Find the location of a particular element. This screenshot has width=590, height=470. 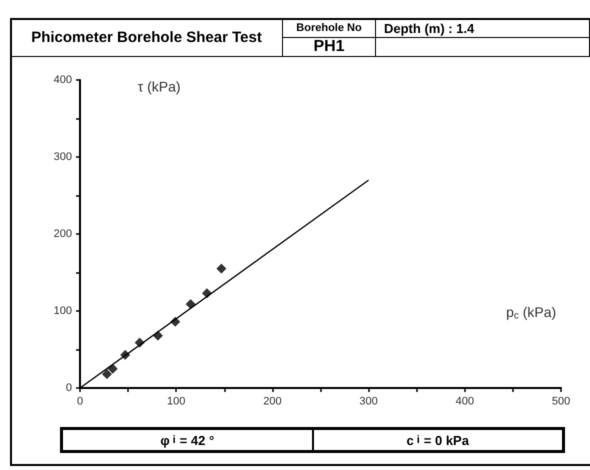

y-axis-title: τ (kPa) is located at coordinates (159, 86).